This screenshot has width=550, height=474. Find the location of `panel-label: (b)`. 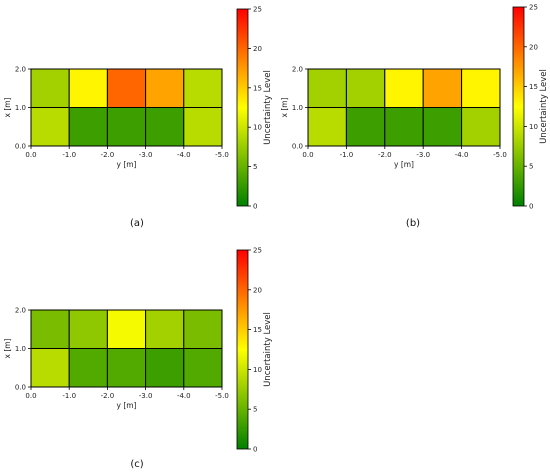

panel-label: (b) is located at coordinates (413, 223).